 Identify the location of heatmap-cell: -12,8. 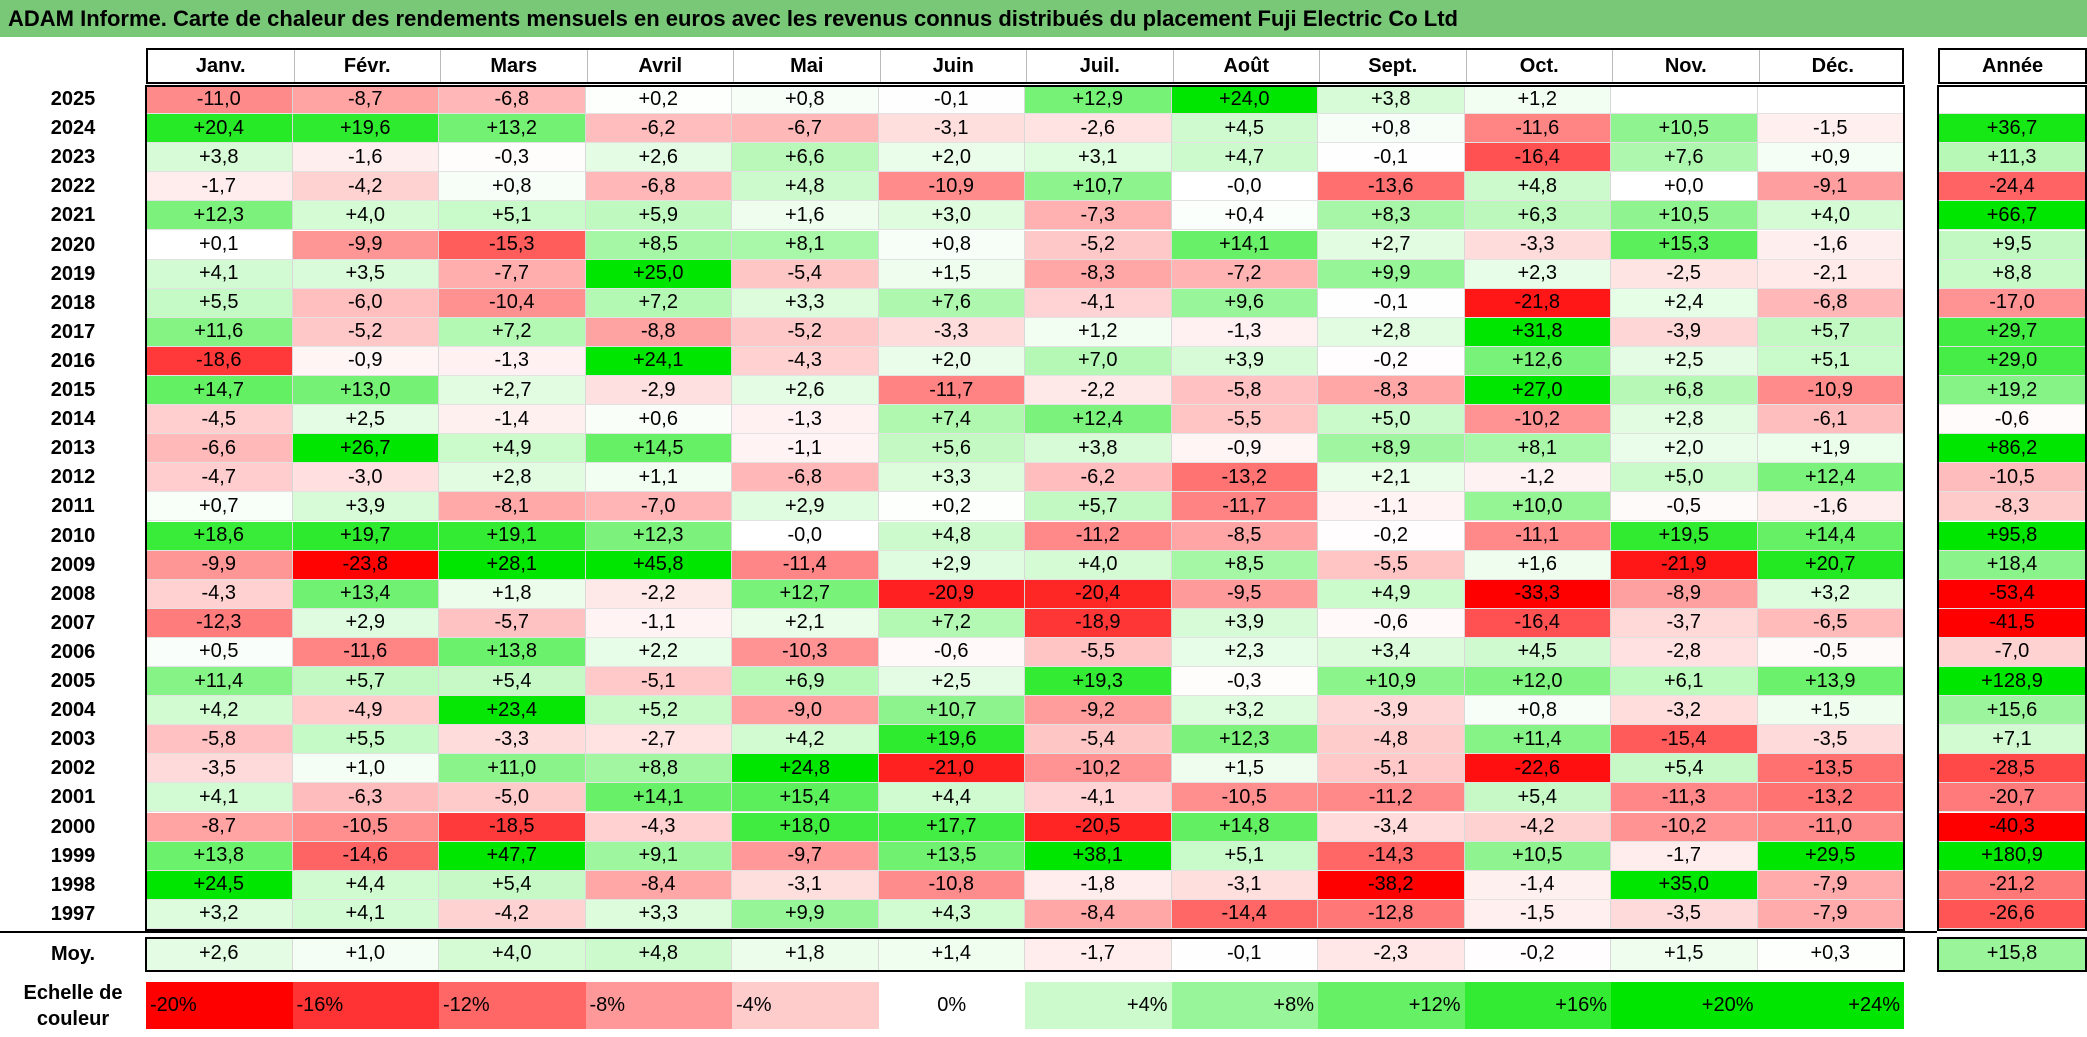
(1391, 914).